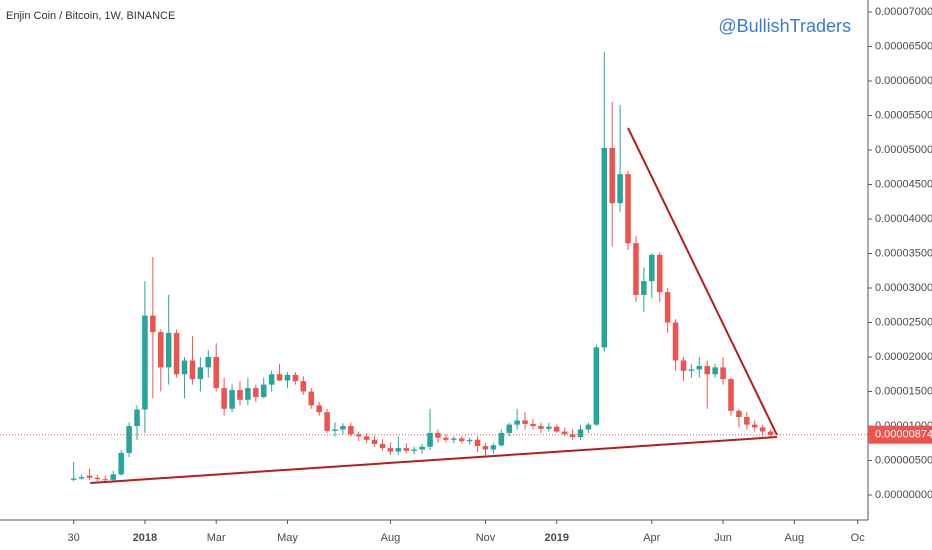 The height and width of the screenshot is (550, 932). Describe the element at coordinates (903, 46) in the screenshot. I see `y-tick-label: 0.00006500` at that location.